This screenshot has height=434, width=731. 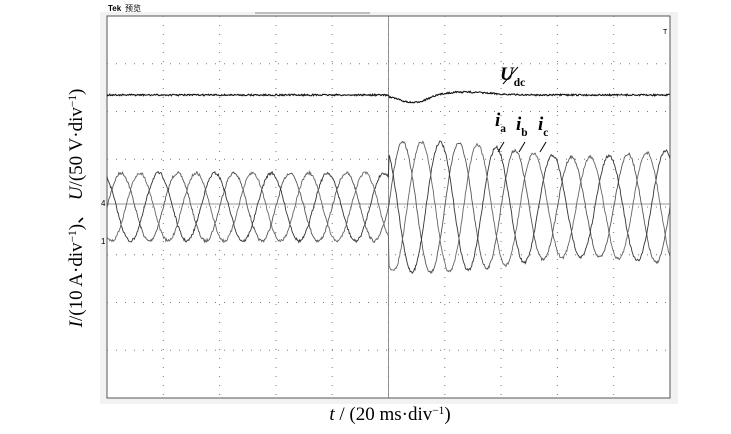 I want to click on label-part: b, so click(x=524, y=133).